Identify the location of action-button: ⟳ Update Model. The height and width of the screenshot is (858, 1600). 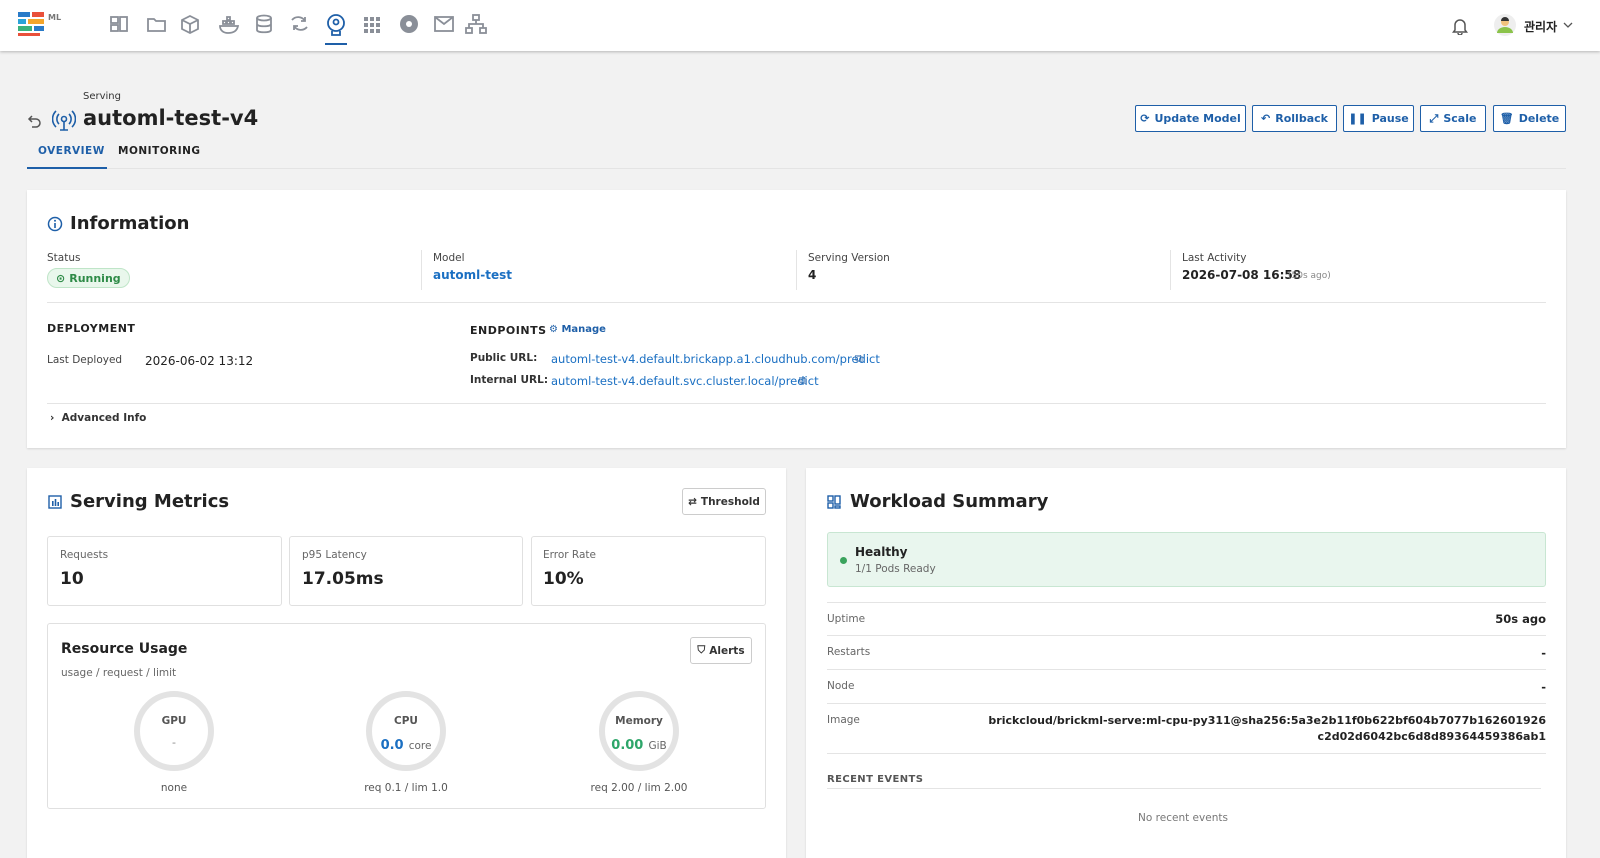
(1190, 118).